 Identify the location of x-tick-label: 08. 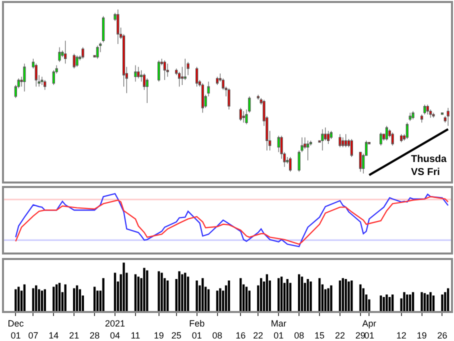
(217, 335).